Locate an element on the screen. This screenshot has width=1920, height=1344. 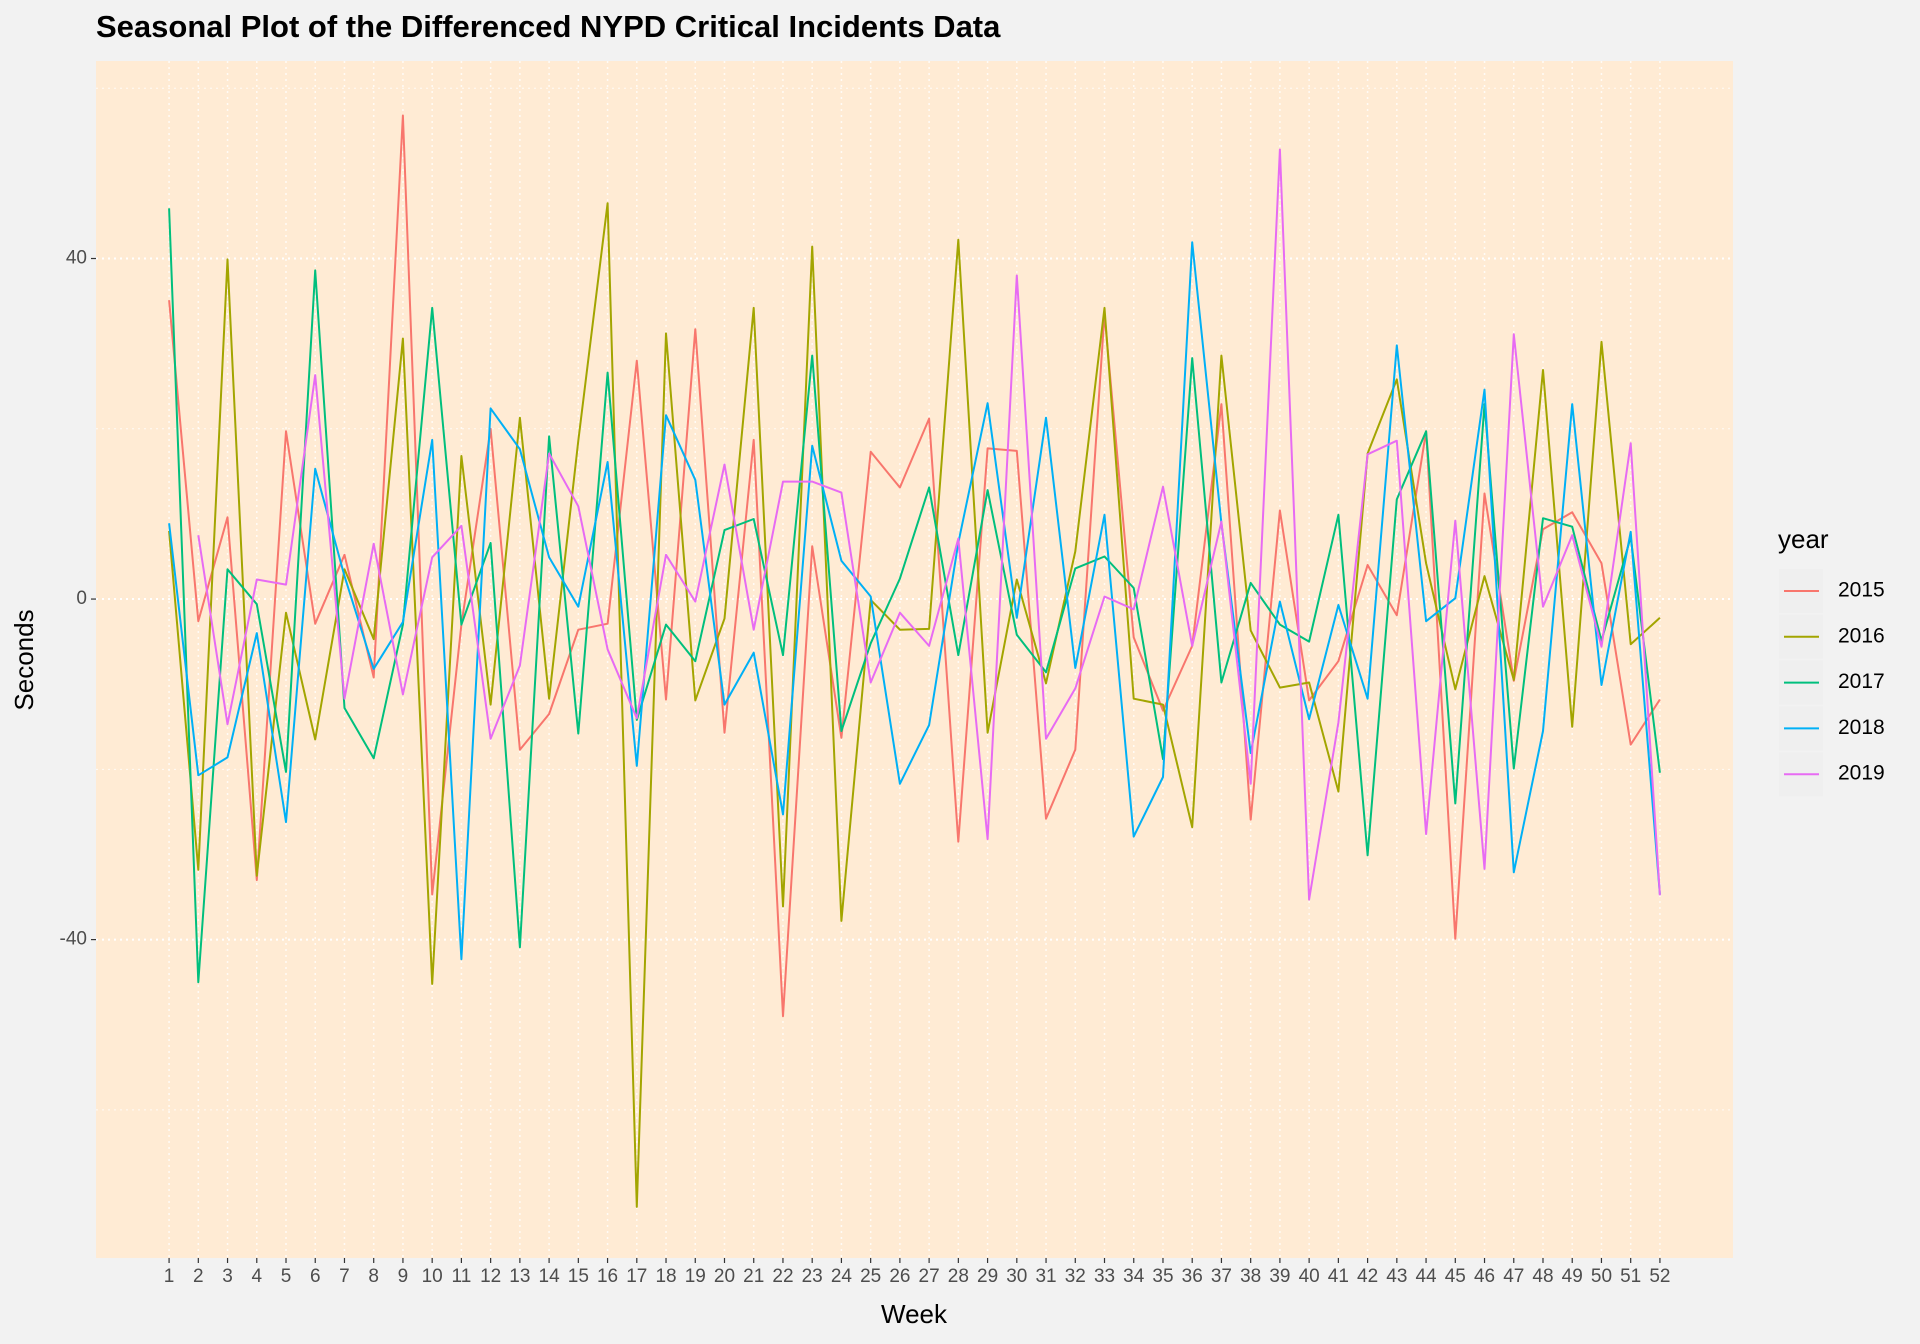
x-tick-label: 49 is located at coordinates (1572, 1276).